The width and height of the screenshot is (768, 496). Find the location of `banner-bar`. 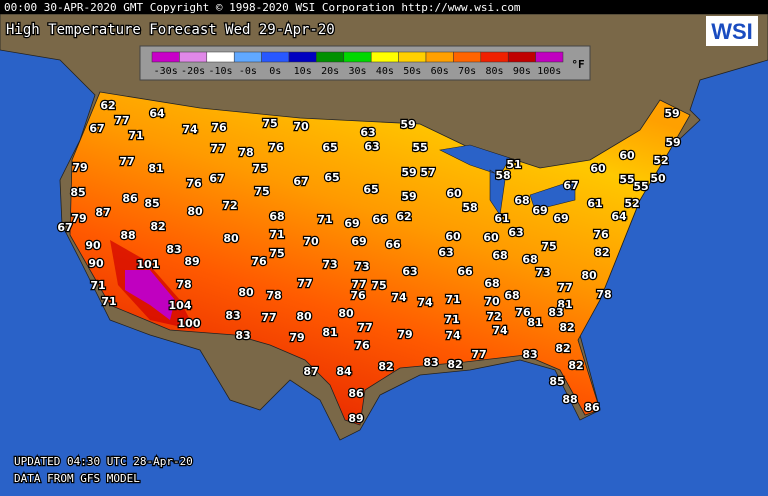

banner-bar is located at coordinates (384, 7).